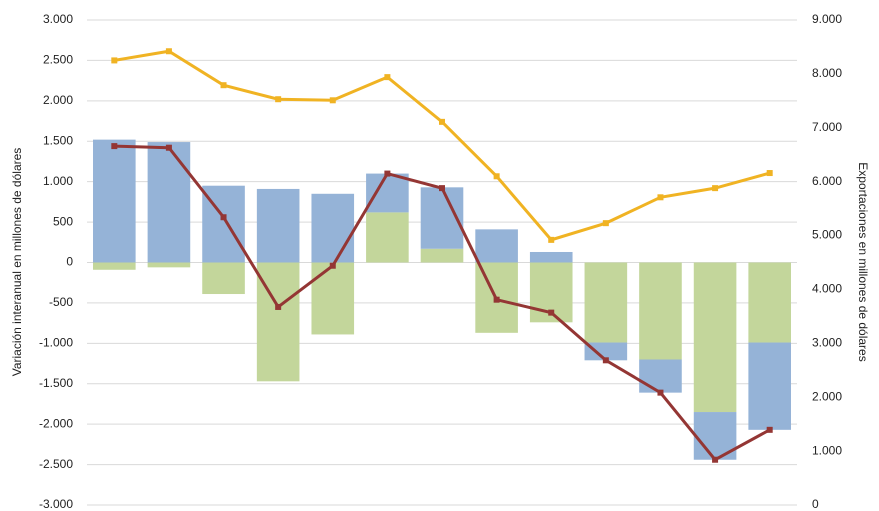 Image resolution: width=879 pixels, height=511 pixels. Describe the element at coordinates (58, 100) in the screenshot. I see `y-tick-label: 2.000` at that location.